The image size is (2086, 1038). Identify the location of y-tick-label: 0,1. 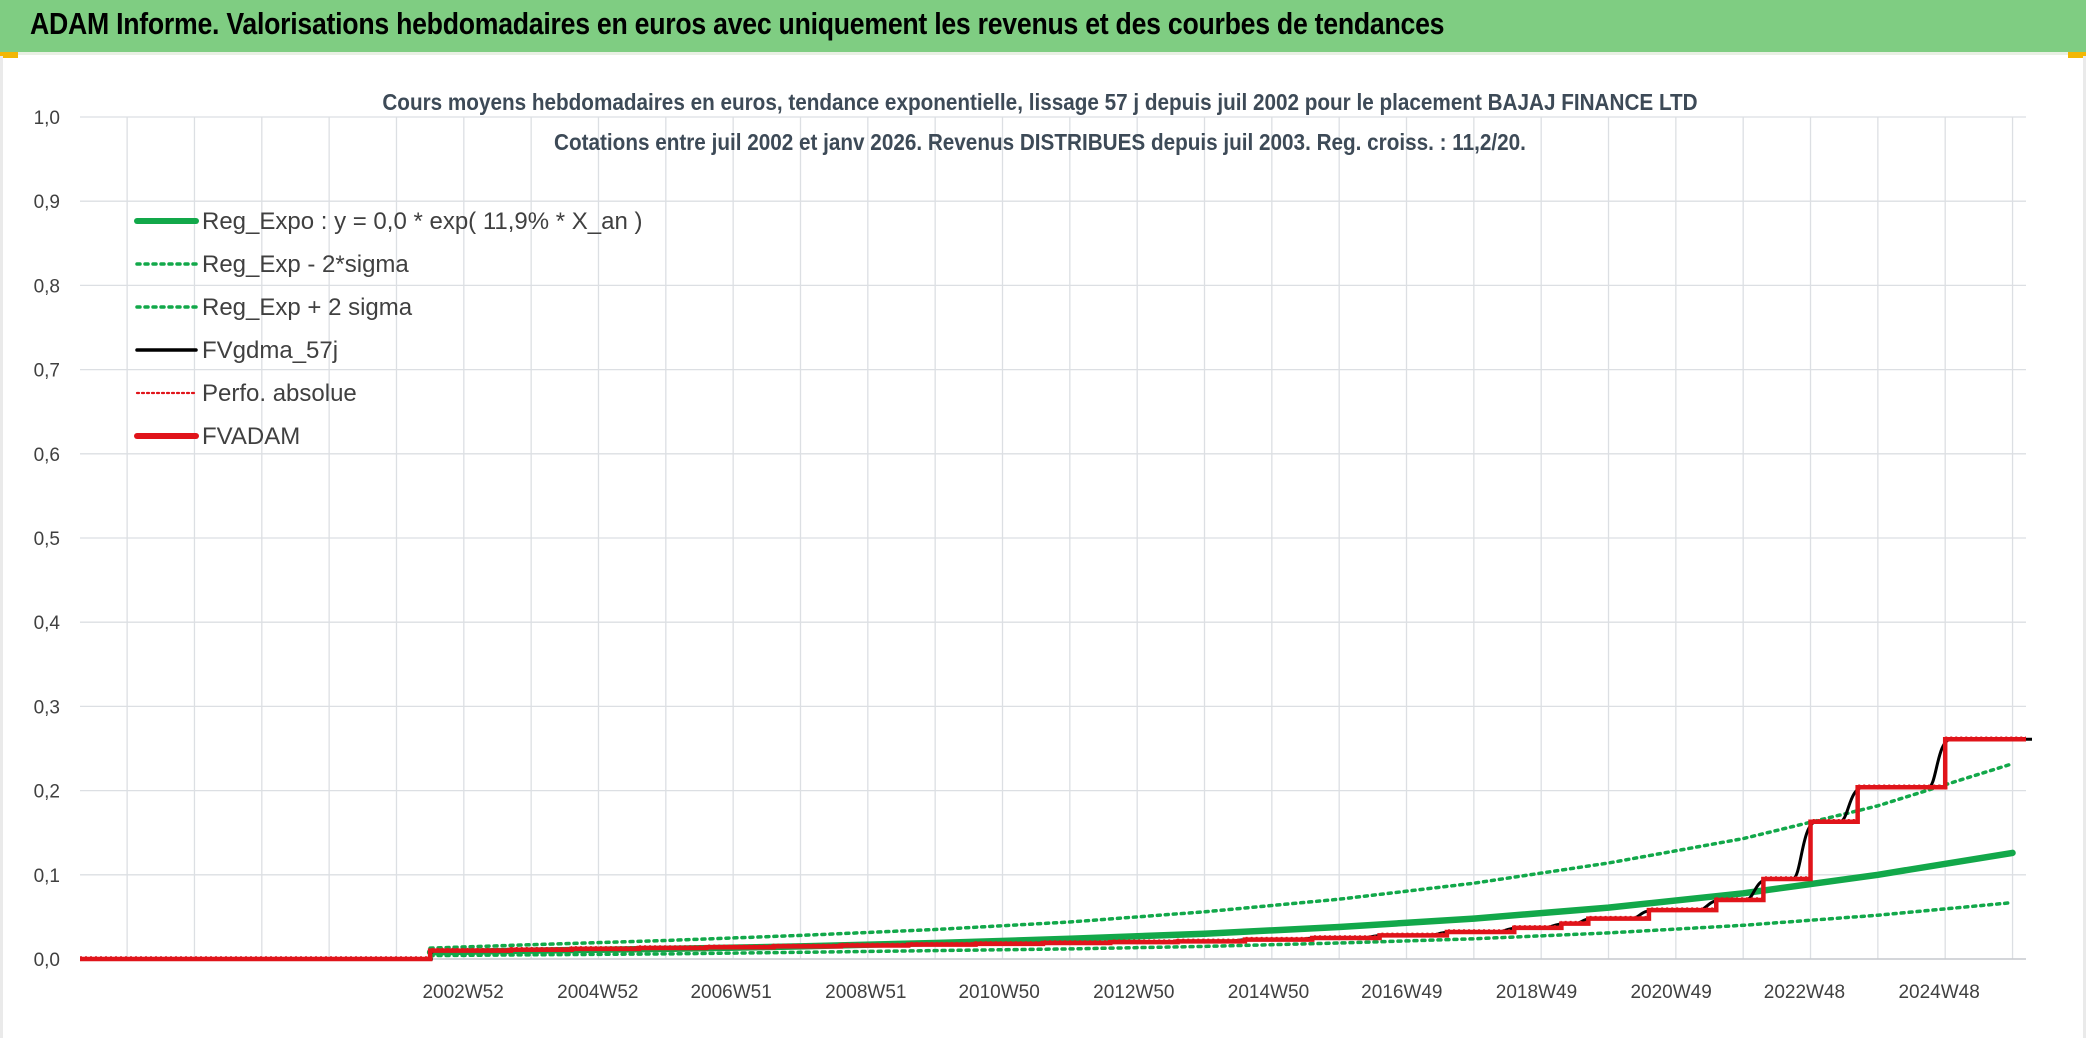
(47, 876).